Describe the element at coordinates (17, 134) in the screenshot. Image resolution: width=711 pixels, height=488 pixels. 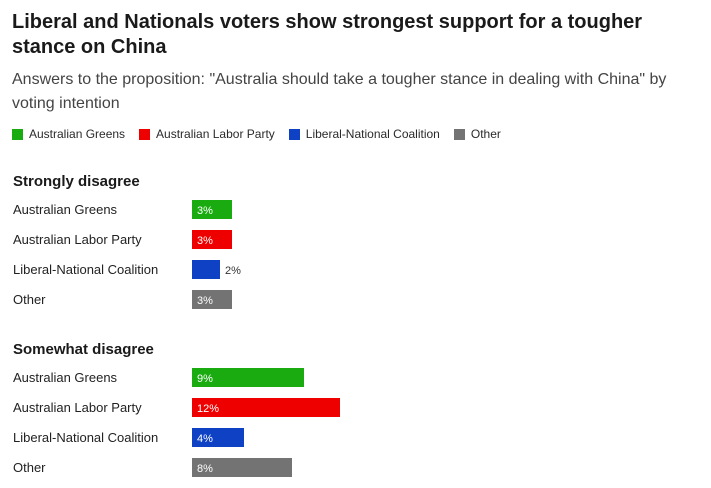
I see `legend-swatch-greens` at that location.